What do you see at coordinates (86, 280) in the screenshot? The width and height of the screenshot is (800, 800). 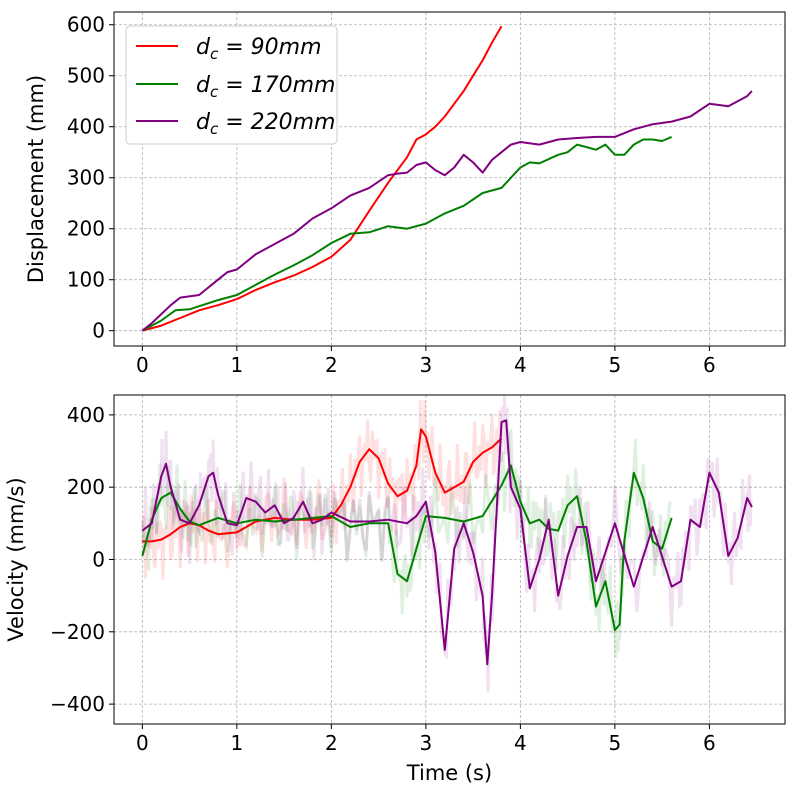 I see `y-tick-label: 100` at bounding box center [86, 280].